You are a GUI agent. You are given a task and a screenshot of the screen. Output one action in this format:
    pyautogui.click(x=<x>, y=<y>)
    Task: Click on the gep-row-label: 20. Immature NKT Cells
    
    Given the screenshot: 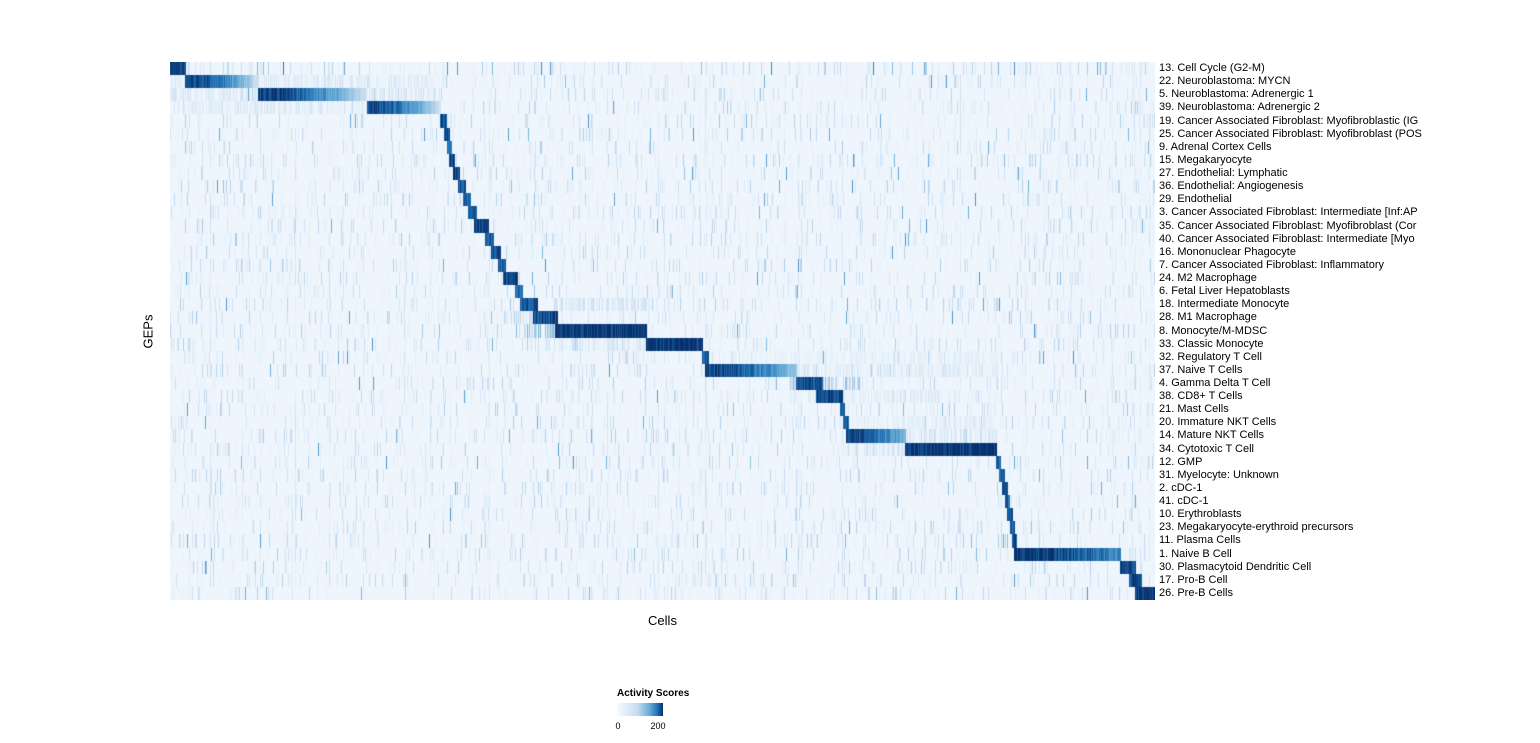 What is the action you would take?
    pyautogui.click(x=1218, y=422)
    